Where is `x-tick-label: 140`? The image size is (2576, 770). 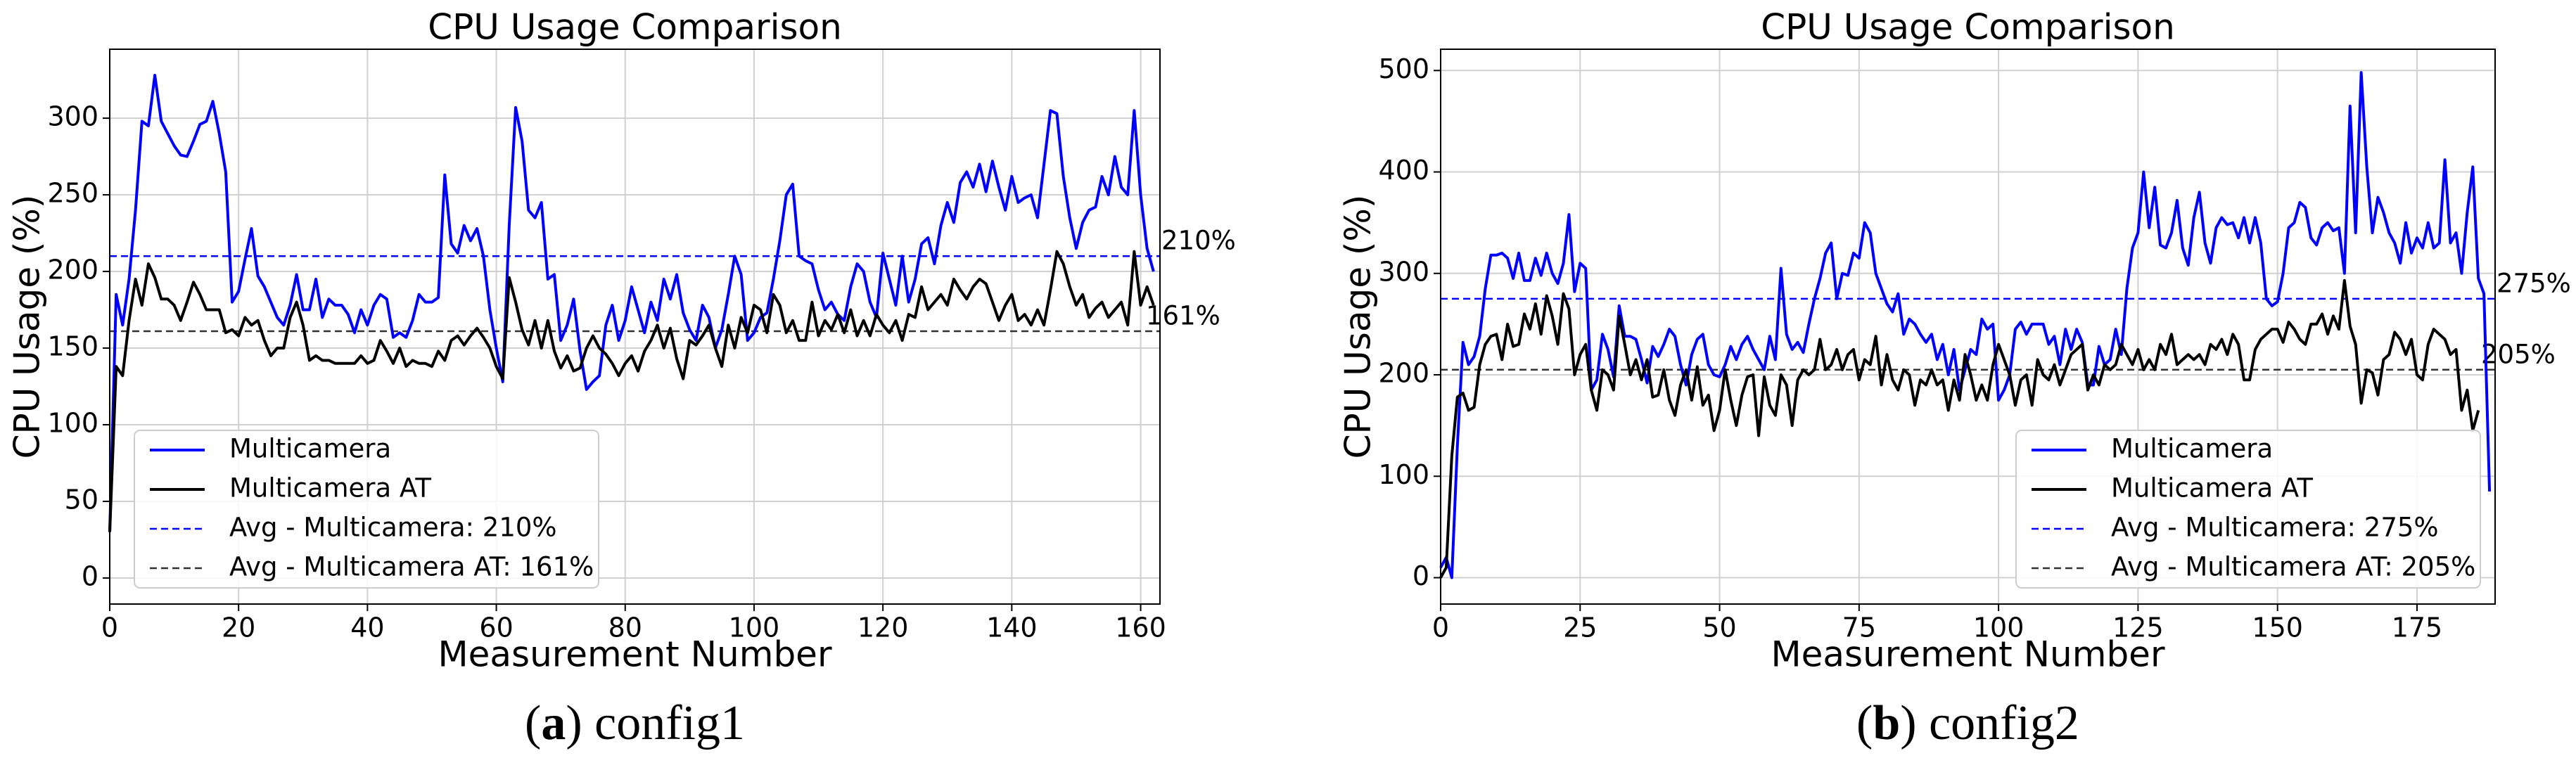
x-tick-label: 140 is located at coordinates (1012, 627).